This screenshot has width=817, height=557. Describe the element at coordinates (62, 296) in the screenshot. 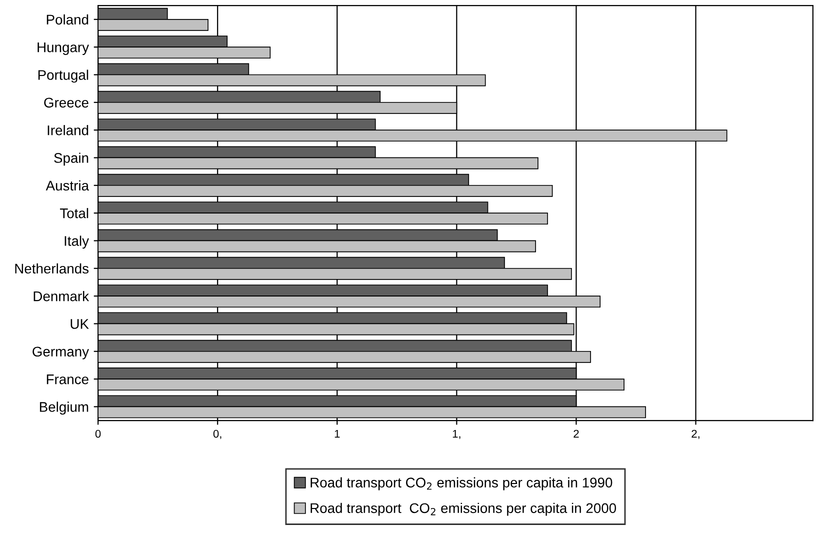

I see `y-tick-label: Denmark` at that location.